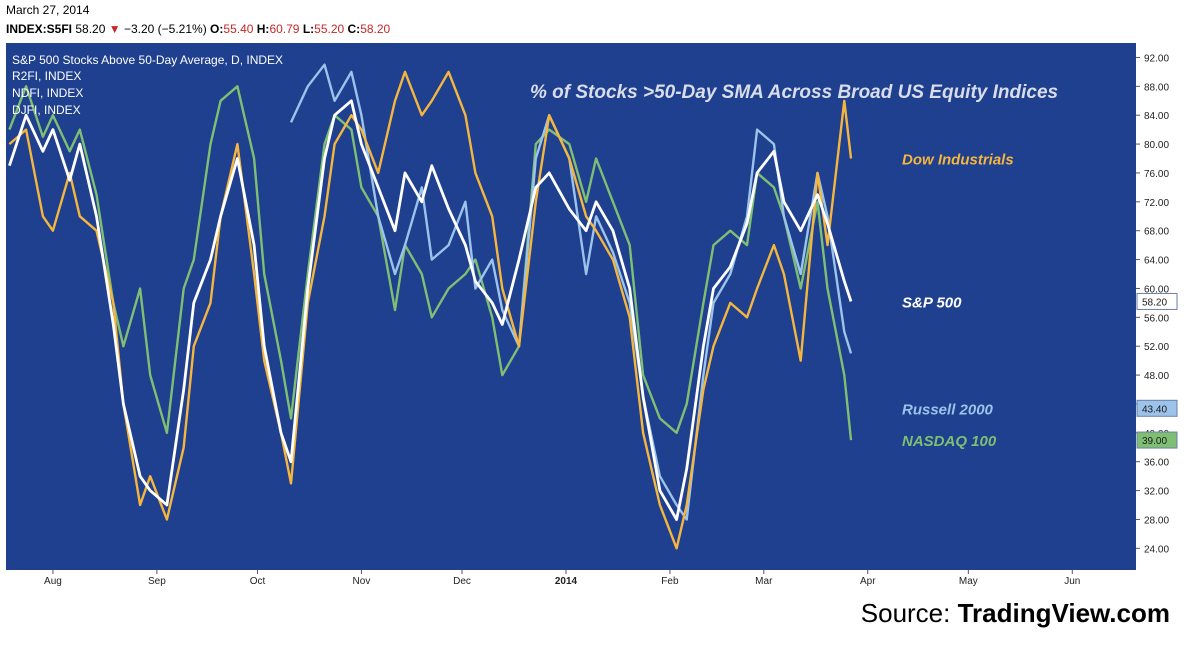  I want to click on open-label: O:, so click(217, 29).